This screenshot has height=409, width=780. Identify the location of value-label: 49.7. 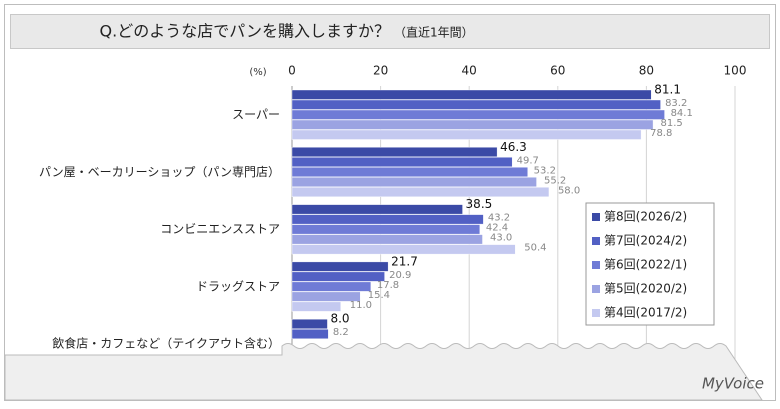
(528, 160).